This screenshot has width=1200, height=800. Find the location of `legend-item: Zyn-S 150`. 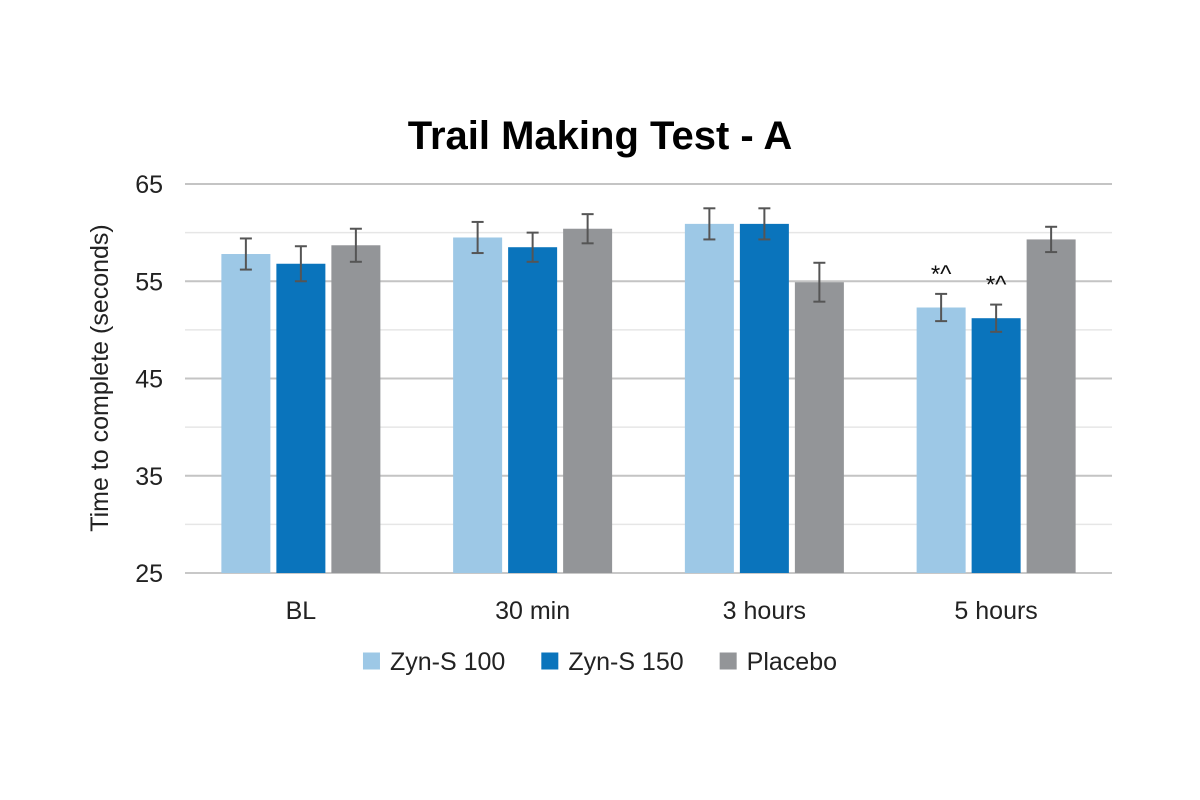

legend-item: Zyn-S 150 is located at coordinates (612, 662).